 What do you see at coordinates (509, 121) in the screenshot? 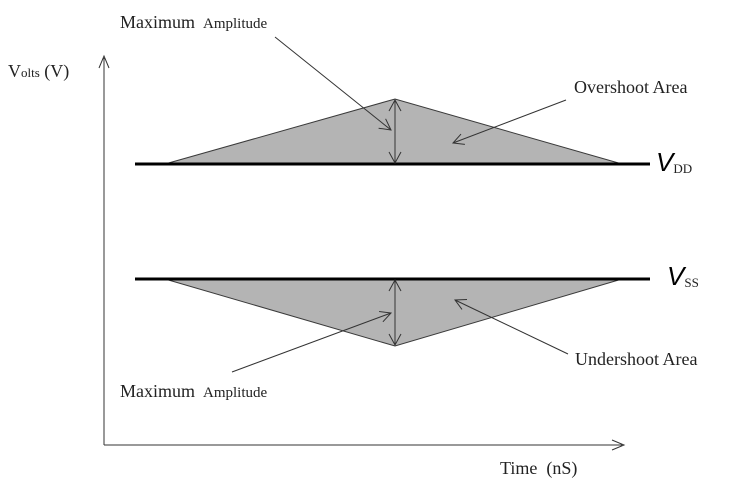
I see `overshoot-leader` at bounding box center [509, 121].